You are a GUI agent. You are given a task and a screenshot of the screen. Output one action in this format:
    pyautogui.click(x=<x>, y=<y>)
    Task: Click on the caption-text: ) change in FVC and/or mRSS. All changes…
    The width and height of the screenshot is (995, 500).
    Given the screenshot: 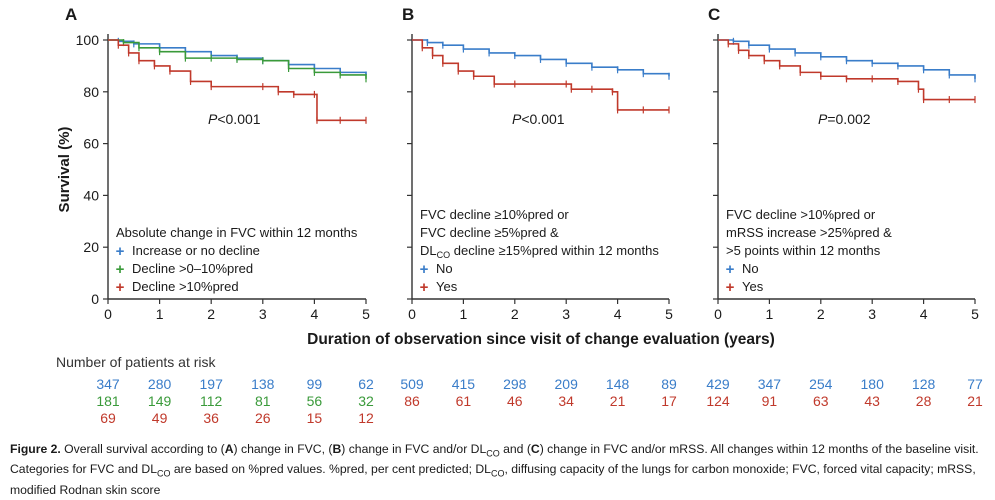 What is the action you would take?
    pyautogui.click(x=494, y=459)
    